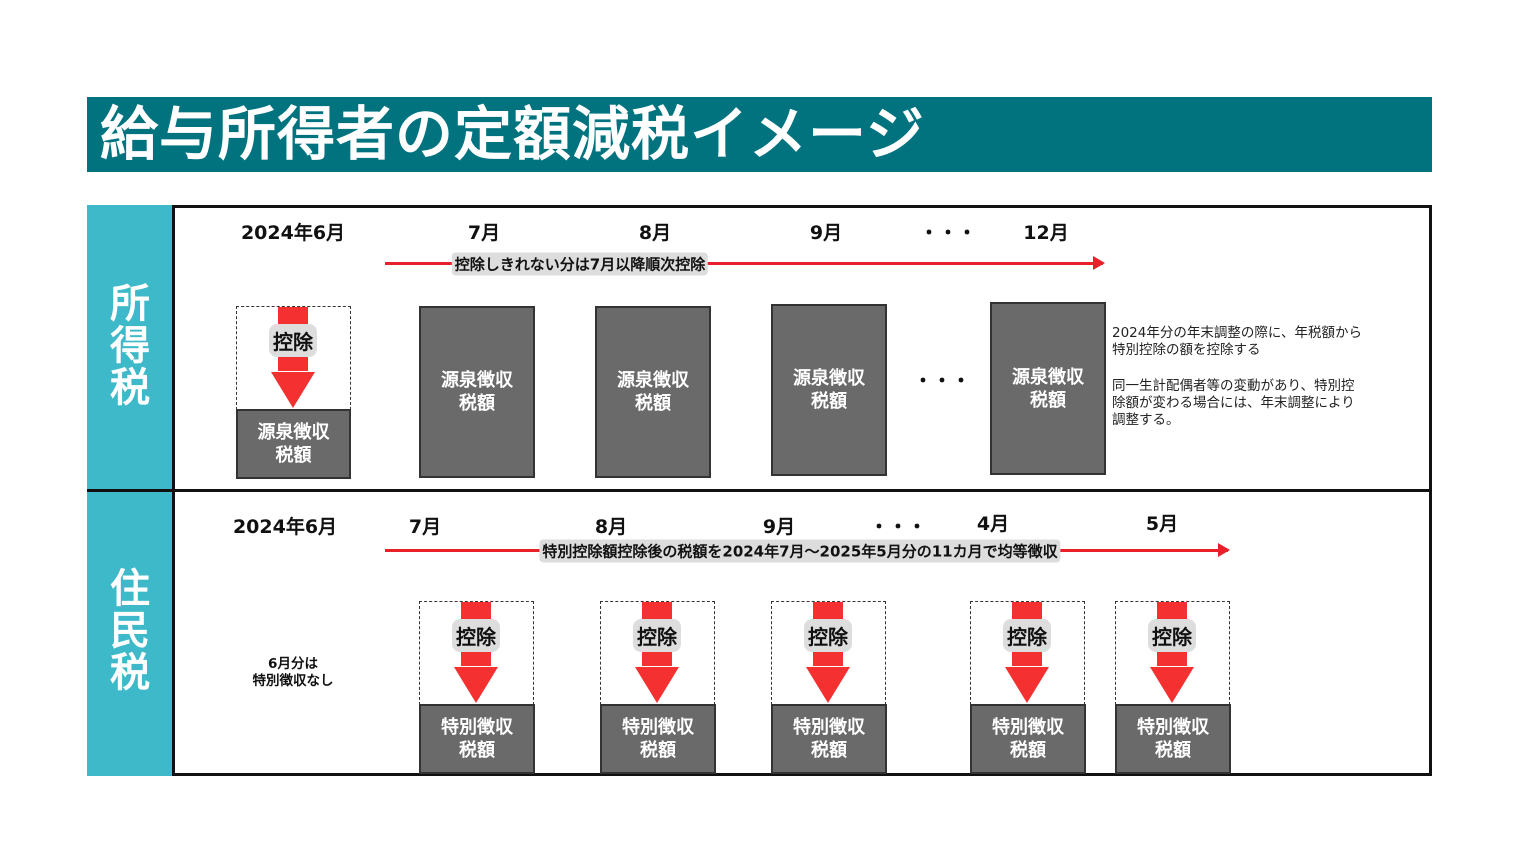  I want to click on income-tax-side: 所得税, so click(131, 348).